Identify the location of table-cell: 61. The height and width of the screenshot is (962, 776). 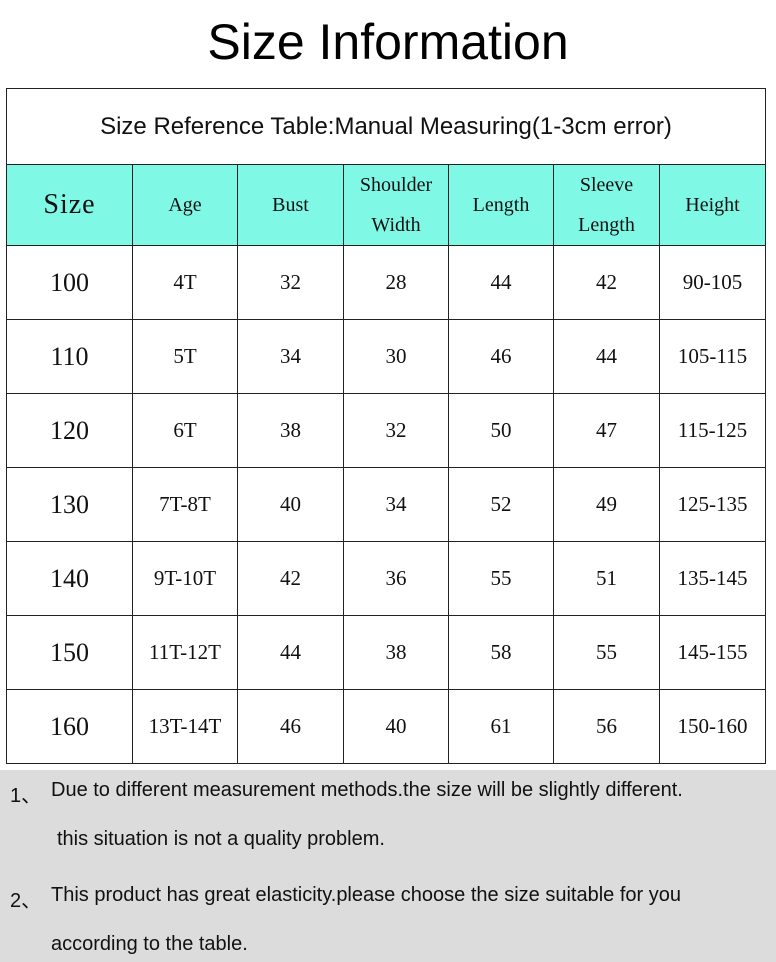
(501, 726).